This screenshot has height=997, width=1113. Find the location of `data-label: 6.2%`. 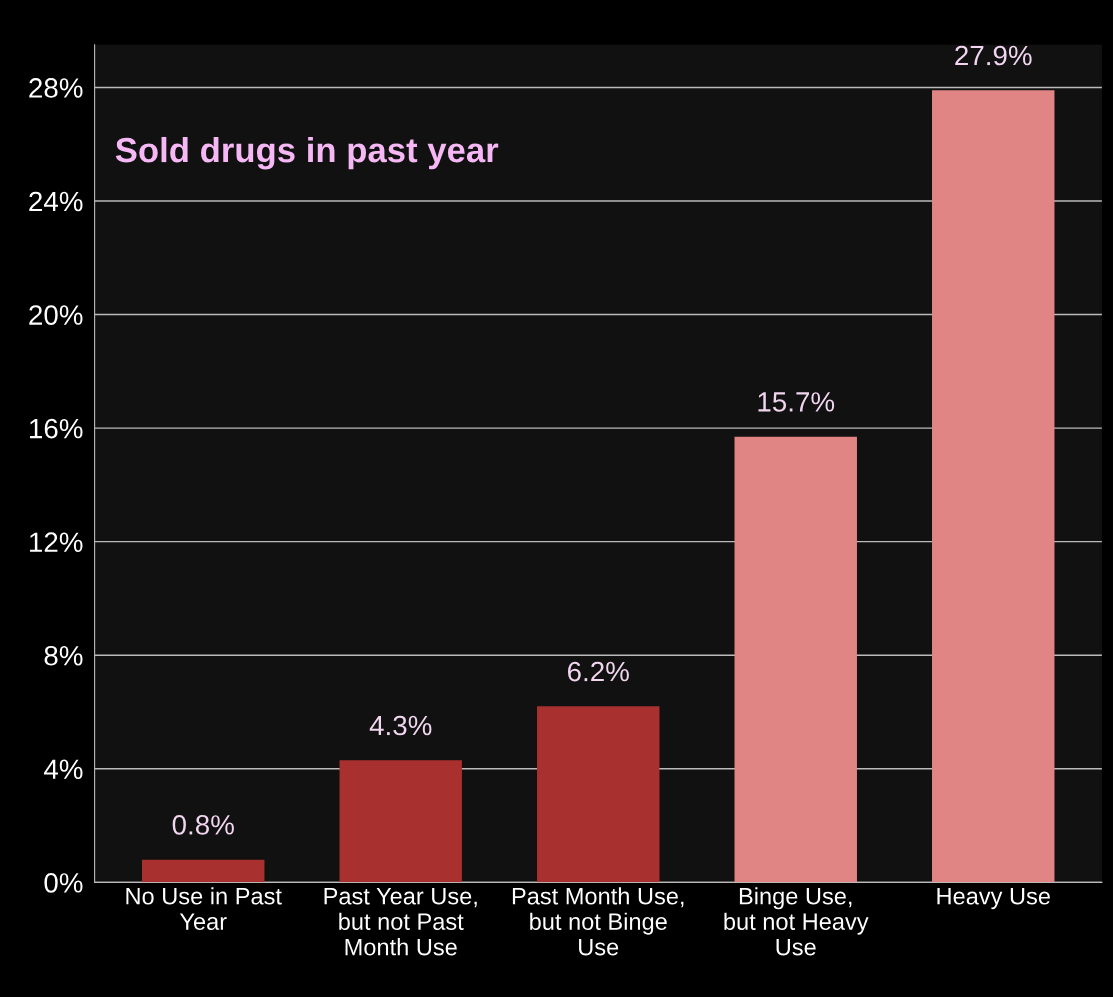

data-label: 6.2% is located at coordinates (598, 671).